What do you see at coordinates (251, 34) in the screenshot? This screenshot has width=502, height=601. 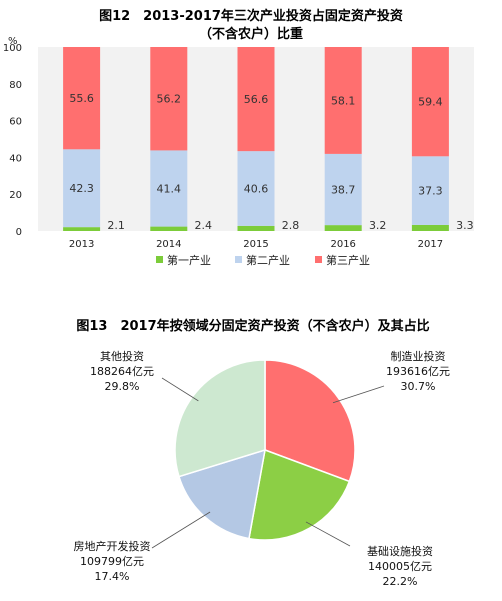 I see `chart-subtitle: （不含农户）比重` at bounding box center [251, 34].